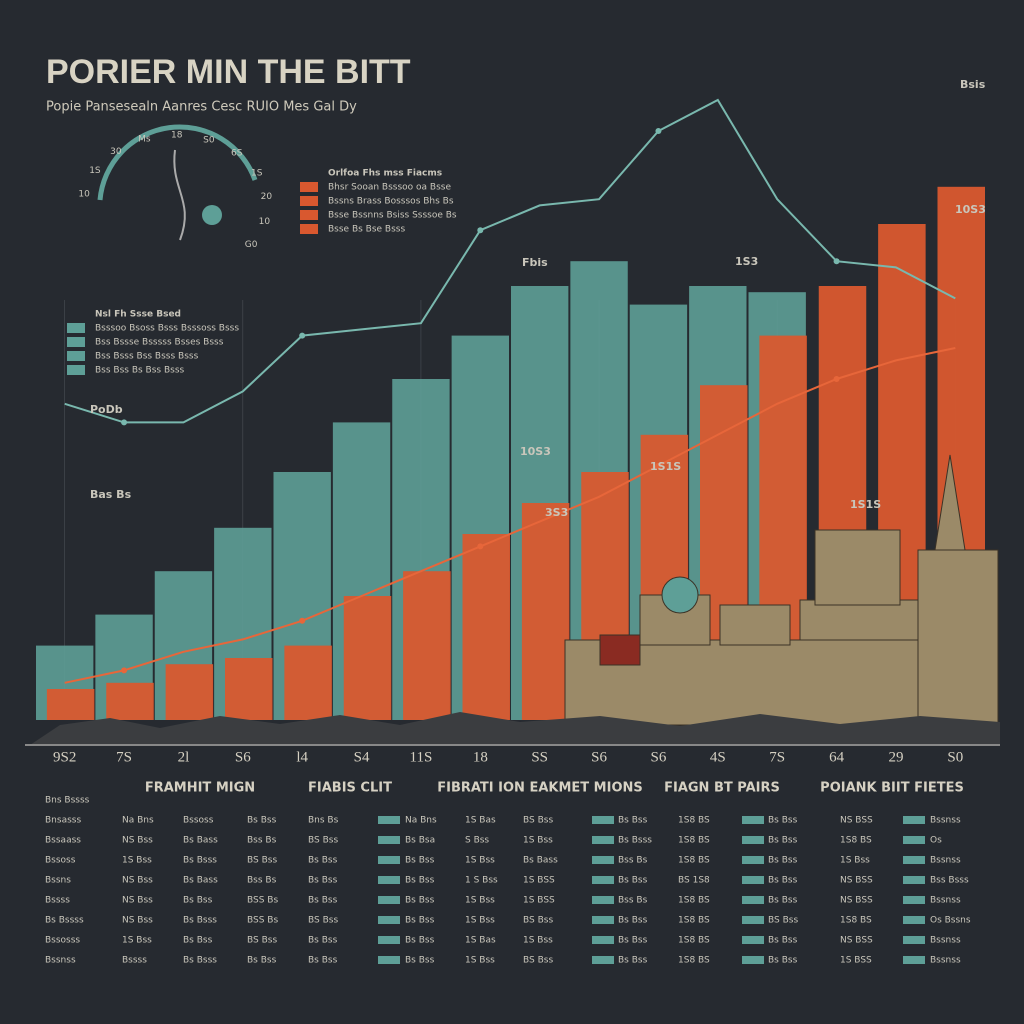 The width and height of the screenshot is (1024, 1024). What do you see at coordinates (64, 921) in the screenshot?
I see `table-cell: Bs Bssss` at bounding box center [64, 921].